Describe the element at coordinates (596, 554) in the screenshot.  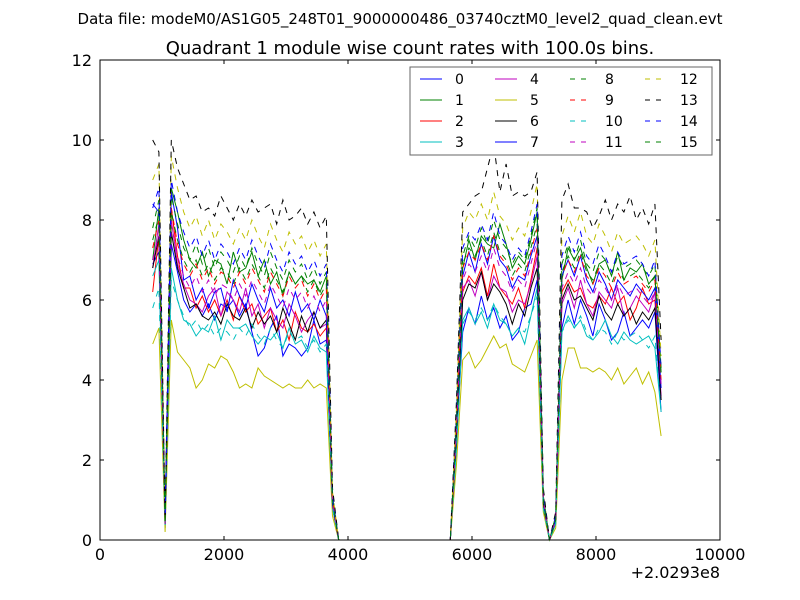
I see `x-tick-label: 8000` at that location.